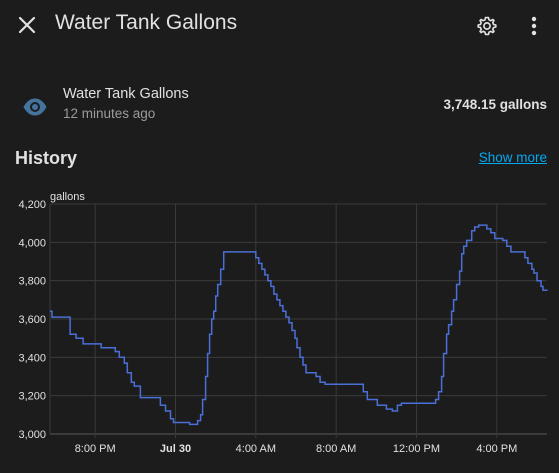 The image size is (559, 473). I want to click on x-tick-label: 8:00 PM, so click(95, 449).